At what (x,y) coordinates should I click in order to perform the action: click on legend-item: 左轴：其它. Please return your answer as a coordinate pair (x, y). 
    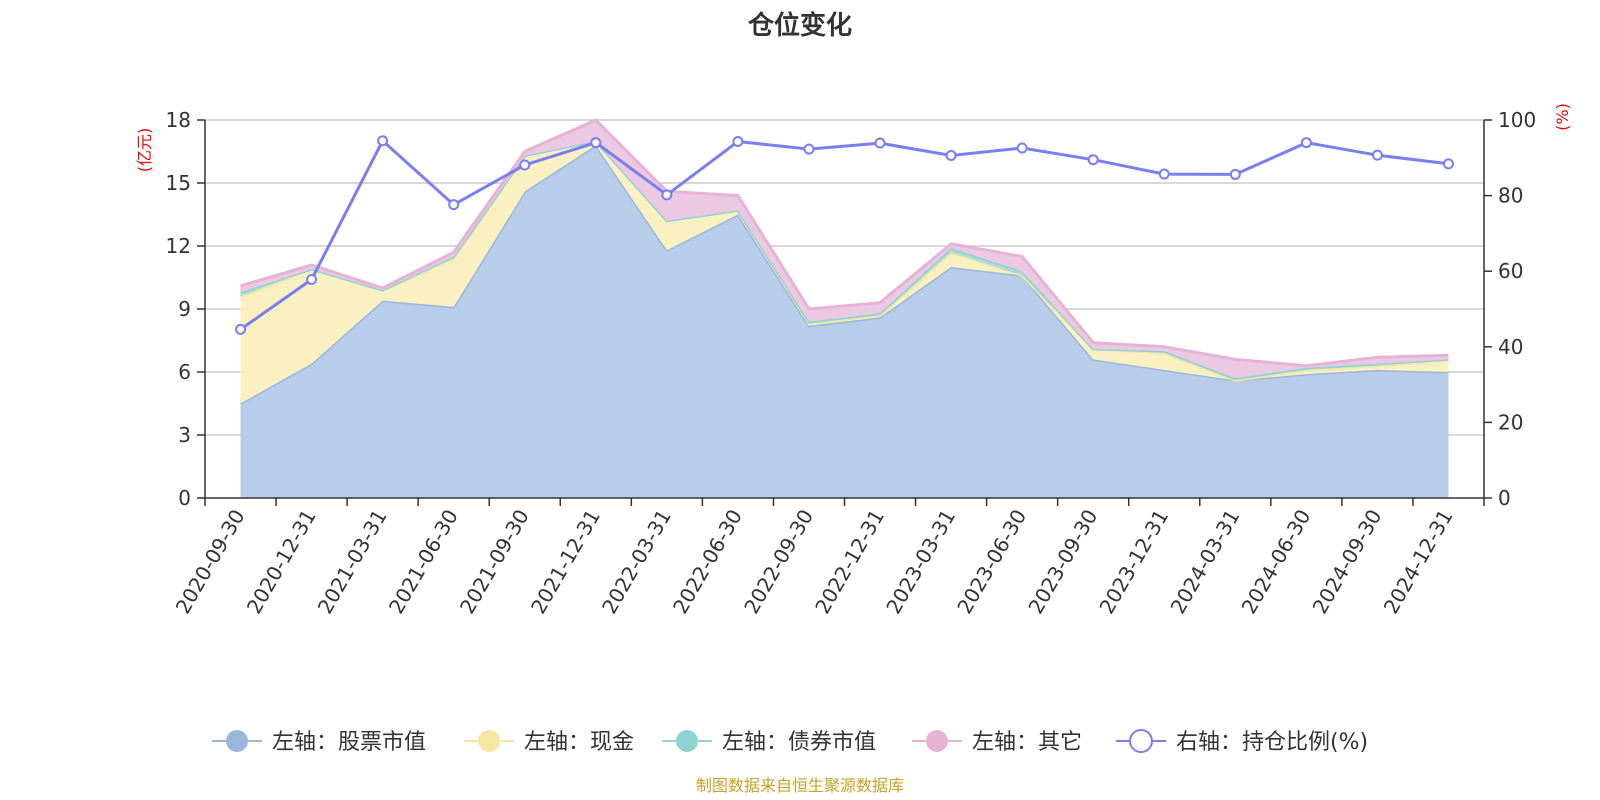
    Looking at the image, I should click on (997, 742).